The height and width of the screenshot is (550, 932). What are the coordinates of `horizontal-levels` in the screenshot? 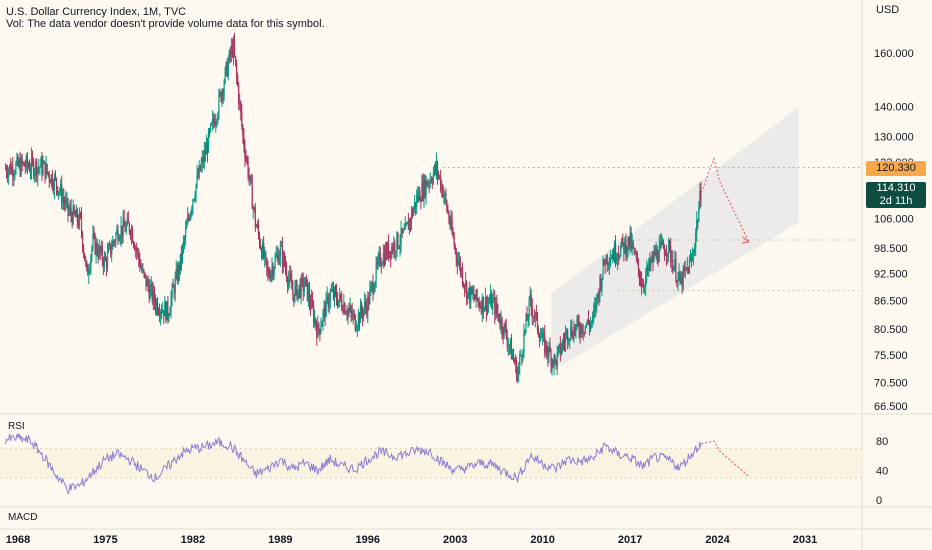 It's located at (652, 229).